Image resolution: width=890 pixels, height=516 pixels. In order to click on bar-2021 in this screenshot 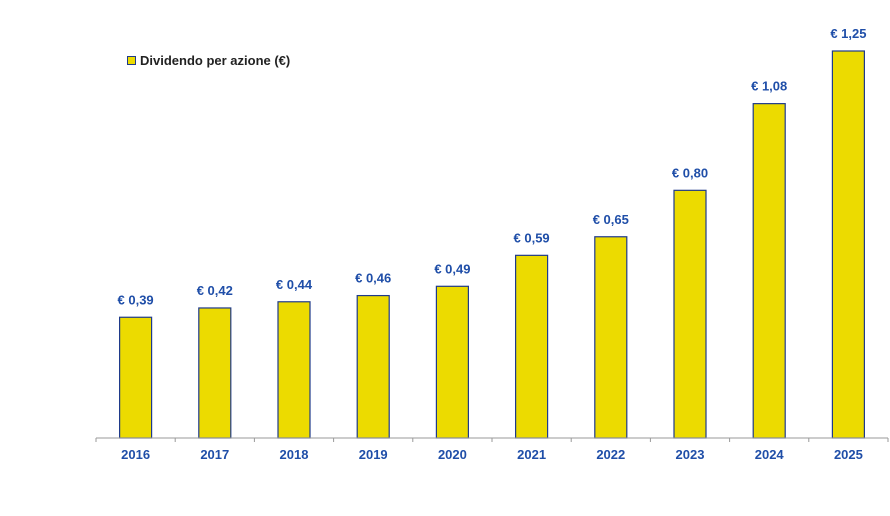, I will do `click(531, 346)`.